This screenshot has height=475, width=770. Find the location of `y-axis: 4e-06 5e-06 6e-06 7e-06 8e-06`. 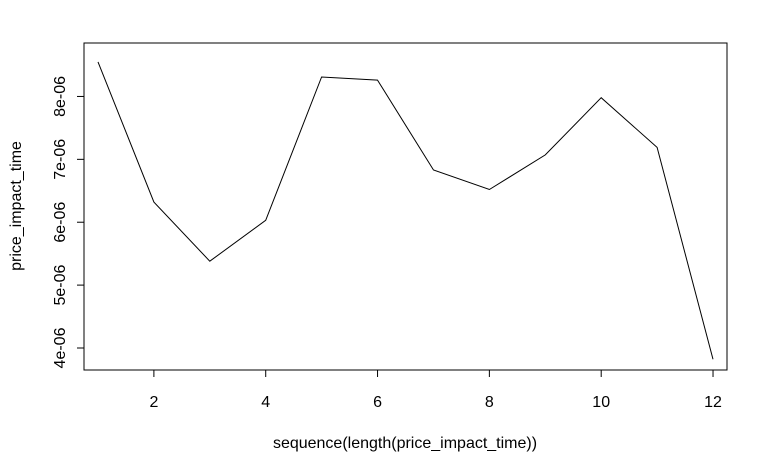

y-axis: 4e-06 5e-06 6e-06 7e-06 8e-06 is located at coordinates (68, 222).